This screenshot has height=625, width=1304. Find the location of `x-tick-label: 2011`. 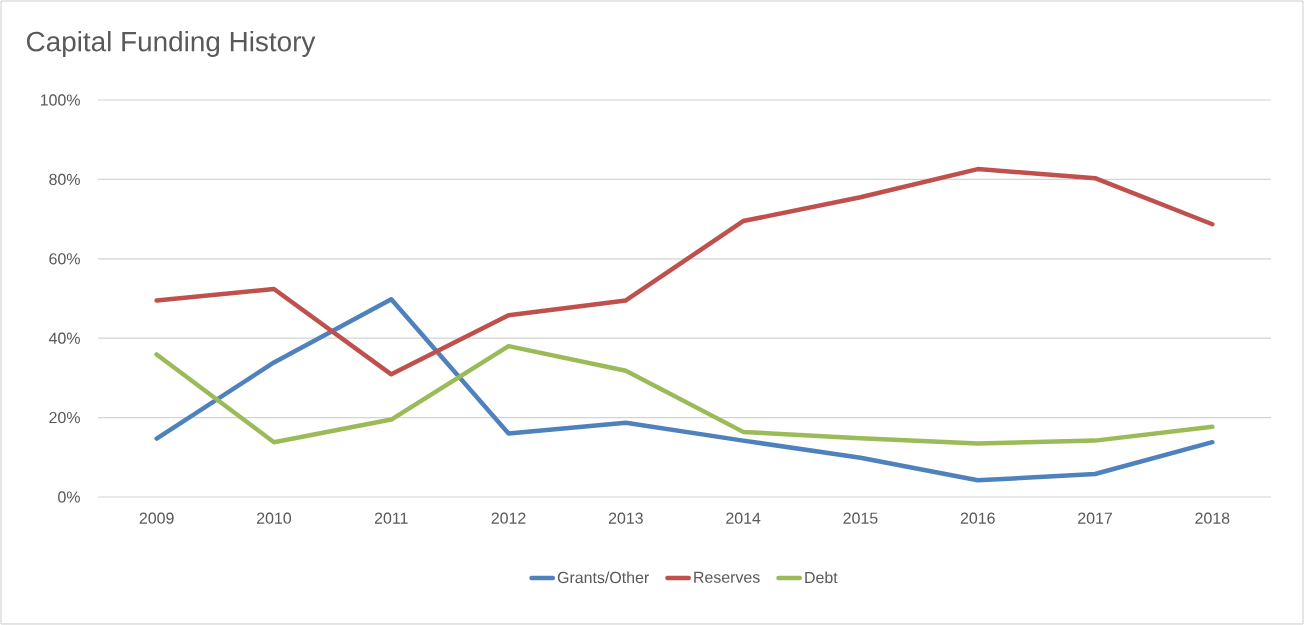

x-tick-label: 2011 is located at coordinates (391, 518).